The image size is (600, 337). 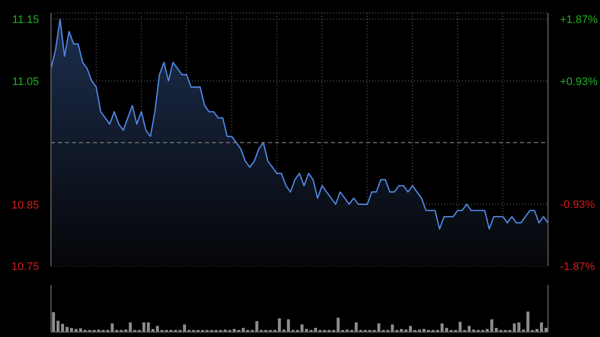 I want to click on y2-tick-label: +1.87%, so click(x=579, y=20).